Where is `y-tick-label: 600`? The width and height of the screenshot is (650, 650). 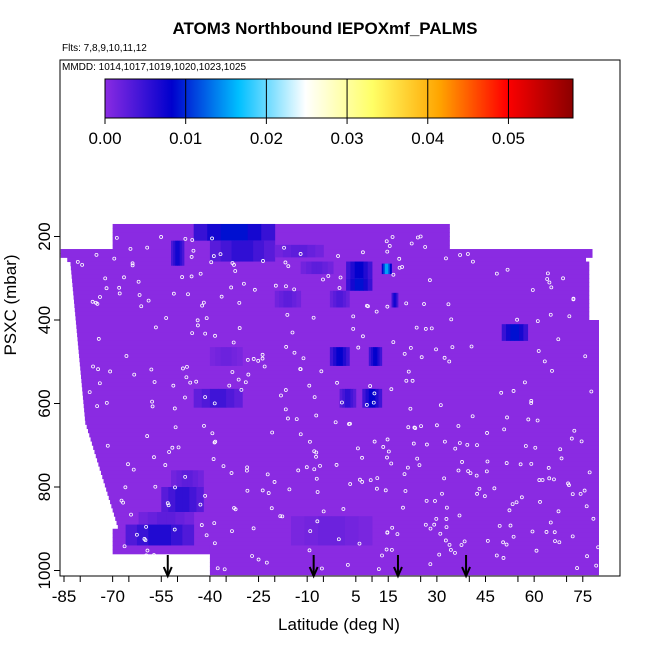
y-tick-label: 600 is located at coordinates (44, 403).